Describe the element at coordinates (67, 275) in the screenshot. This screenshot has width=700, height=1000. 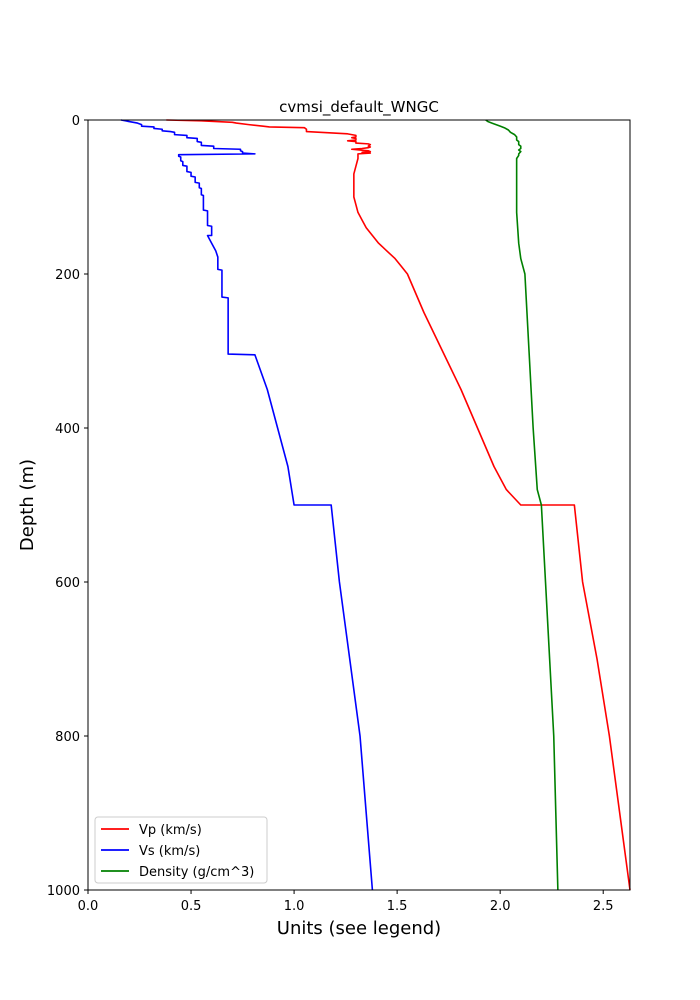
I see `y-tick-label: 200` at that location.